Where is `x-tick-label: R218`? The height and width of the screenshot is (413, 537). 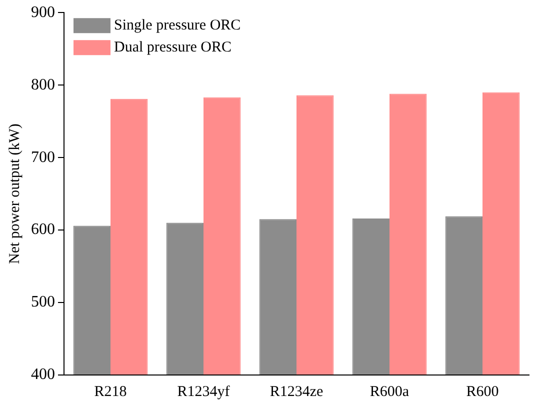
x-tick-label: R218 is located at coordinates (110, 392).